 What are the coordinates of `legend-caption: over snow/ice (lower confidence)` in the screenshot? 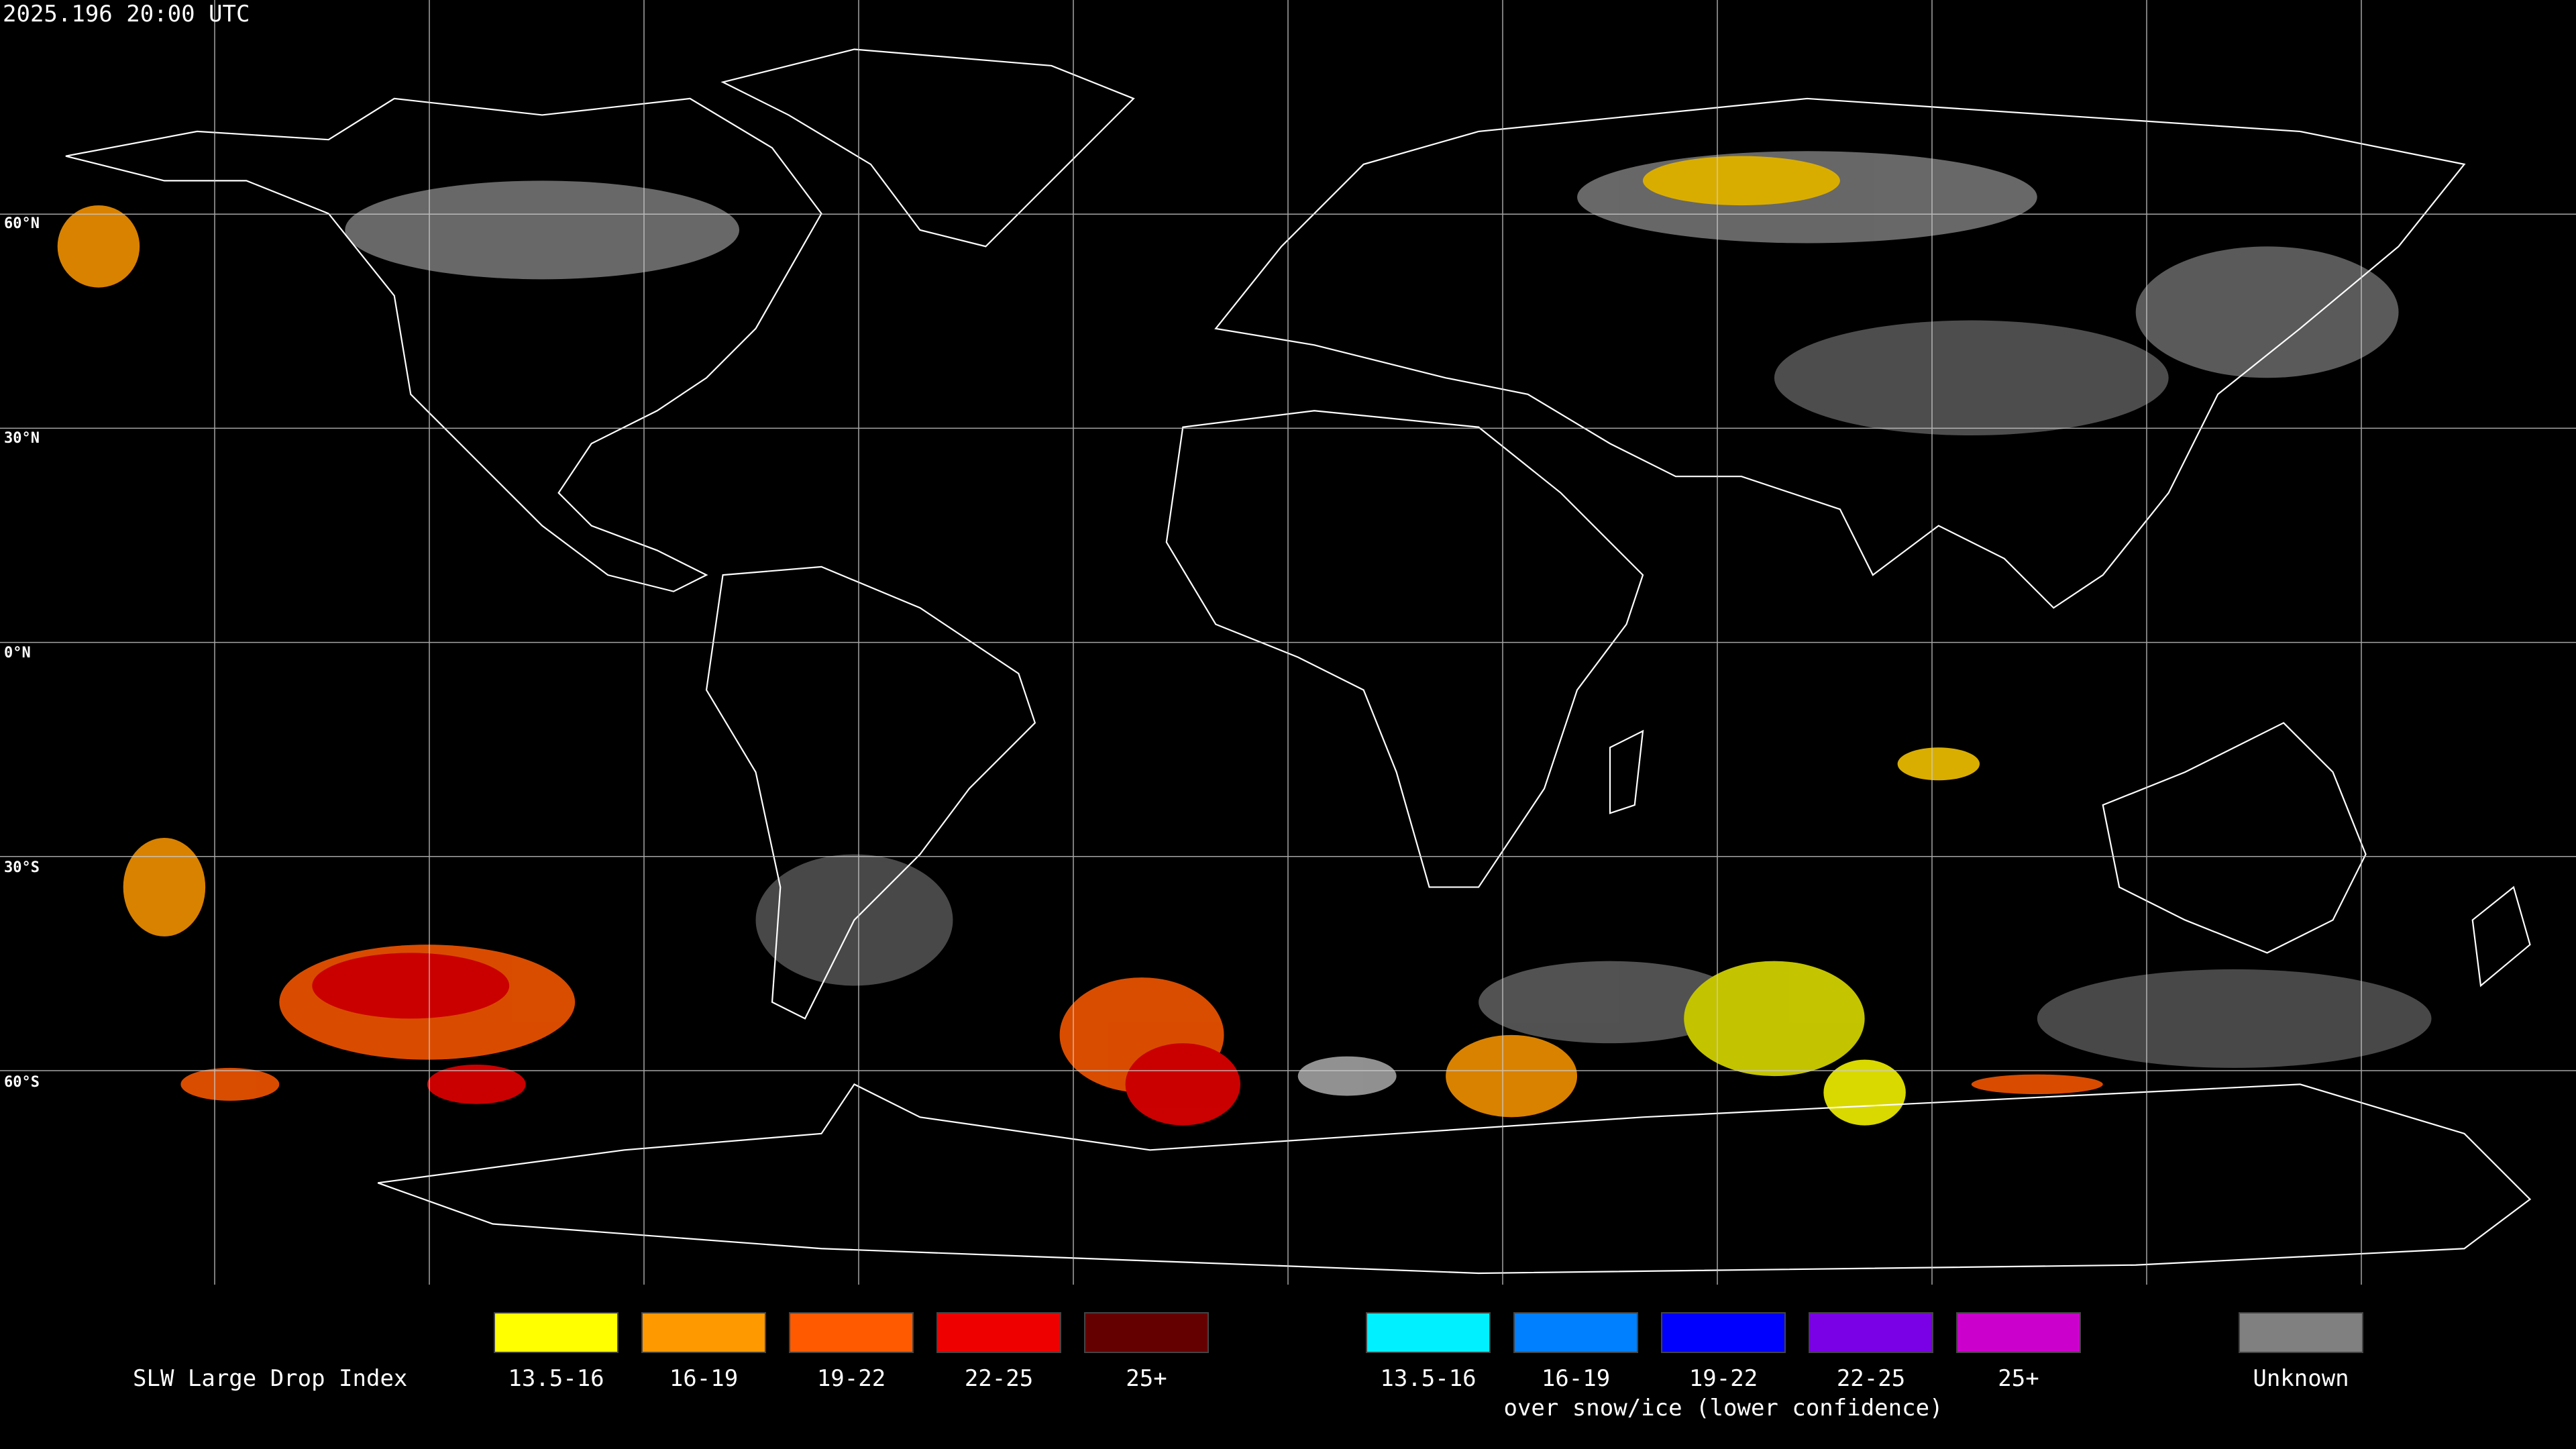 It's located at (1723, 1408).